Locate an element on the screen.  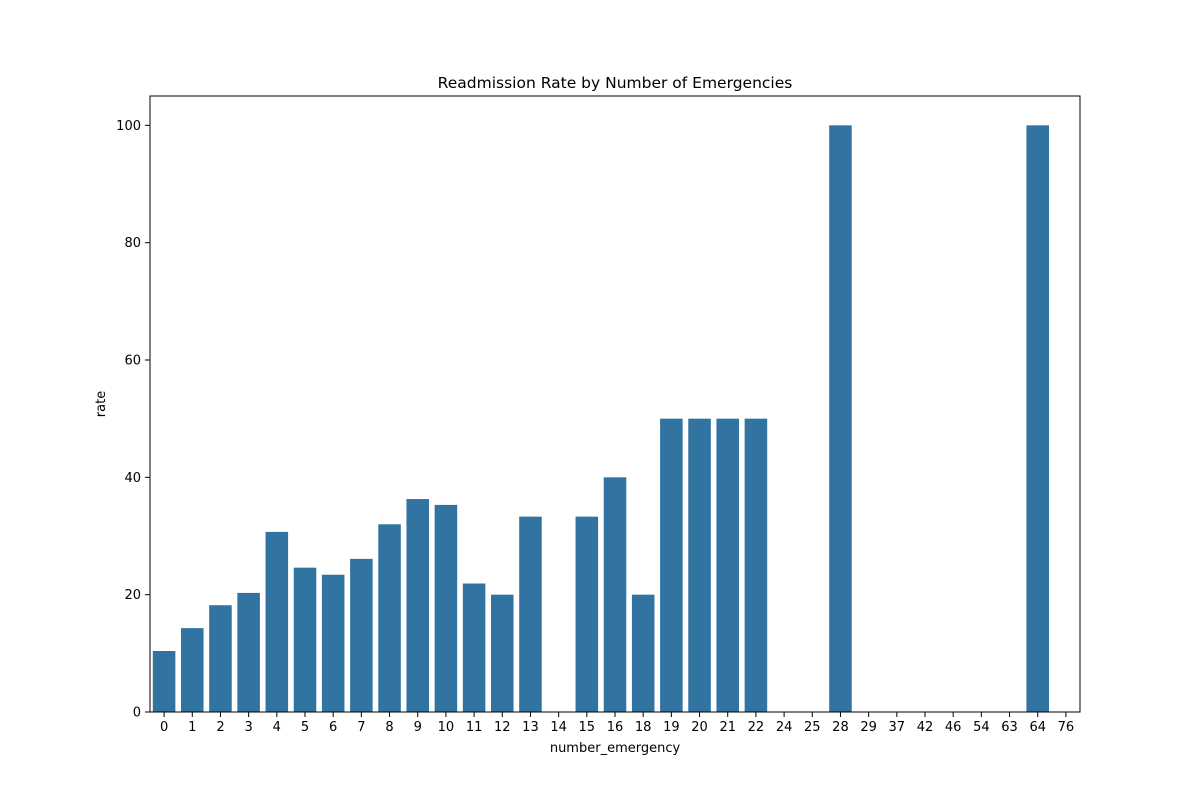
y-tick-label: 100 is located at coordinates (128, 126).